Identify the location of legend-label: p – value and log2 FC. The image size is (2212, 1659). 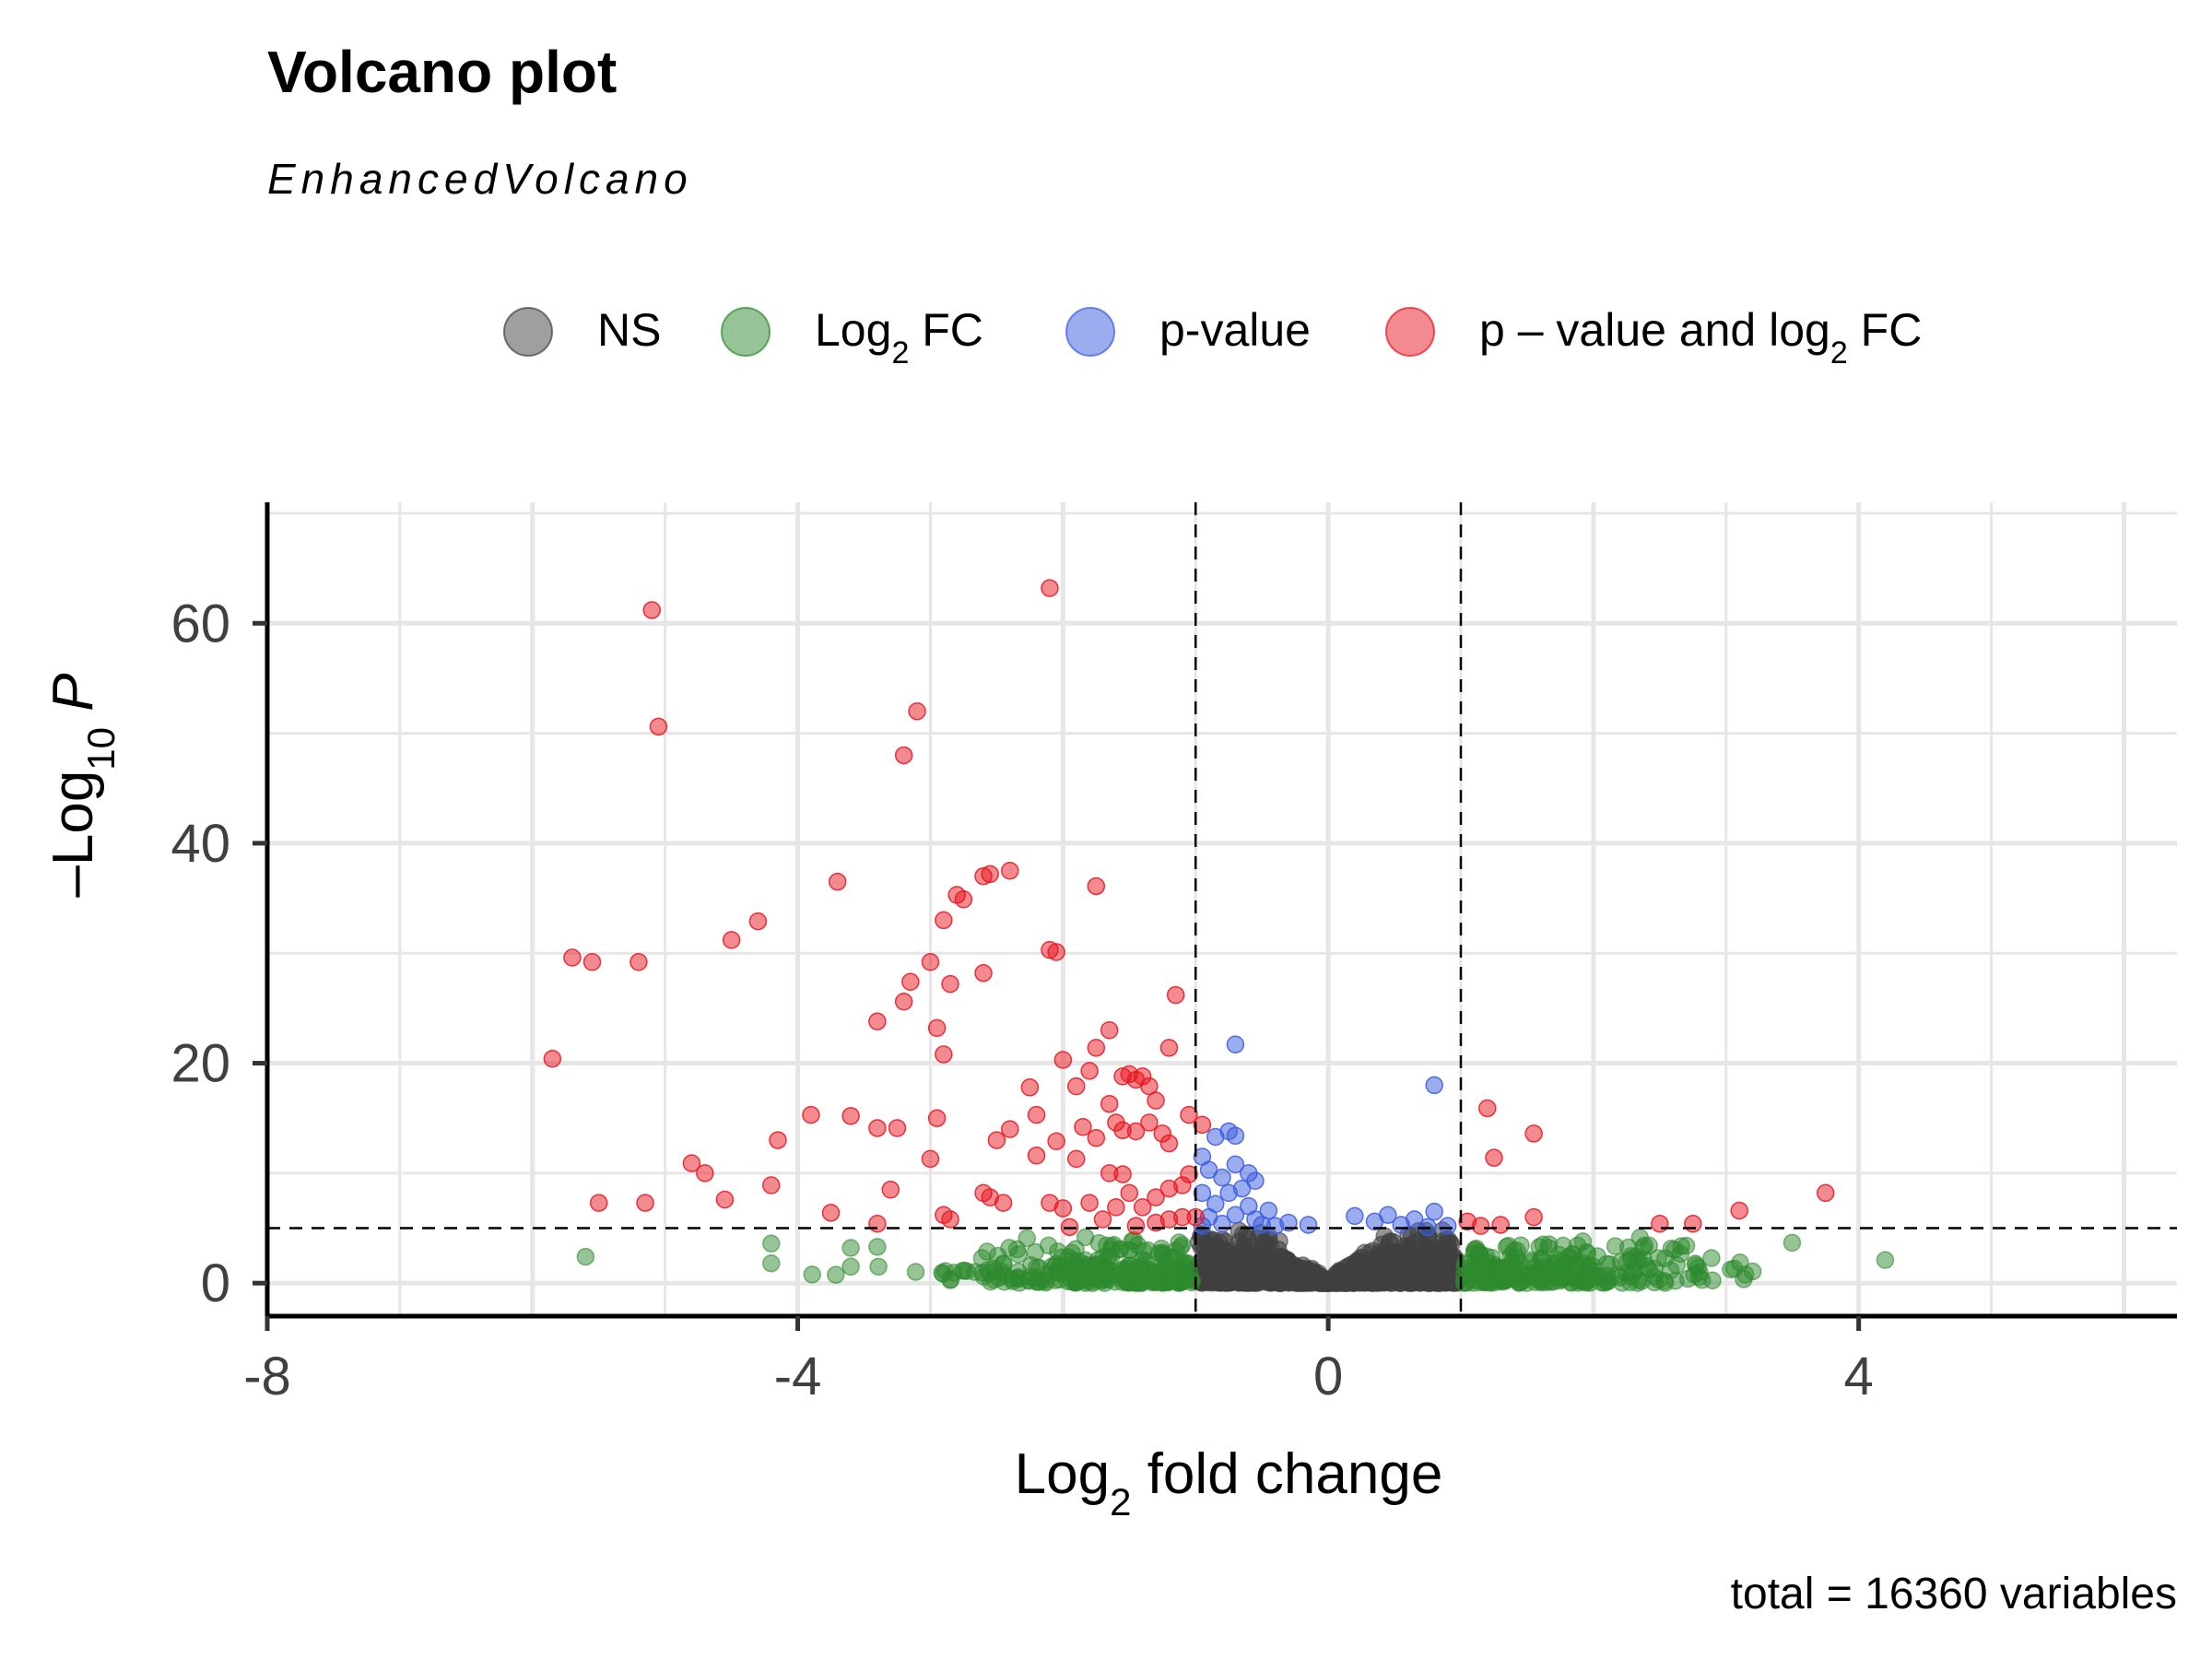
(1700, 337).